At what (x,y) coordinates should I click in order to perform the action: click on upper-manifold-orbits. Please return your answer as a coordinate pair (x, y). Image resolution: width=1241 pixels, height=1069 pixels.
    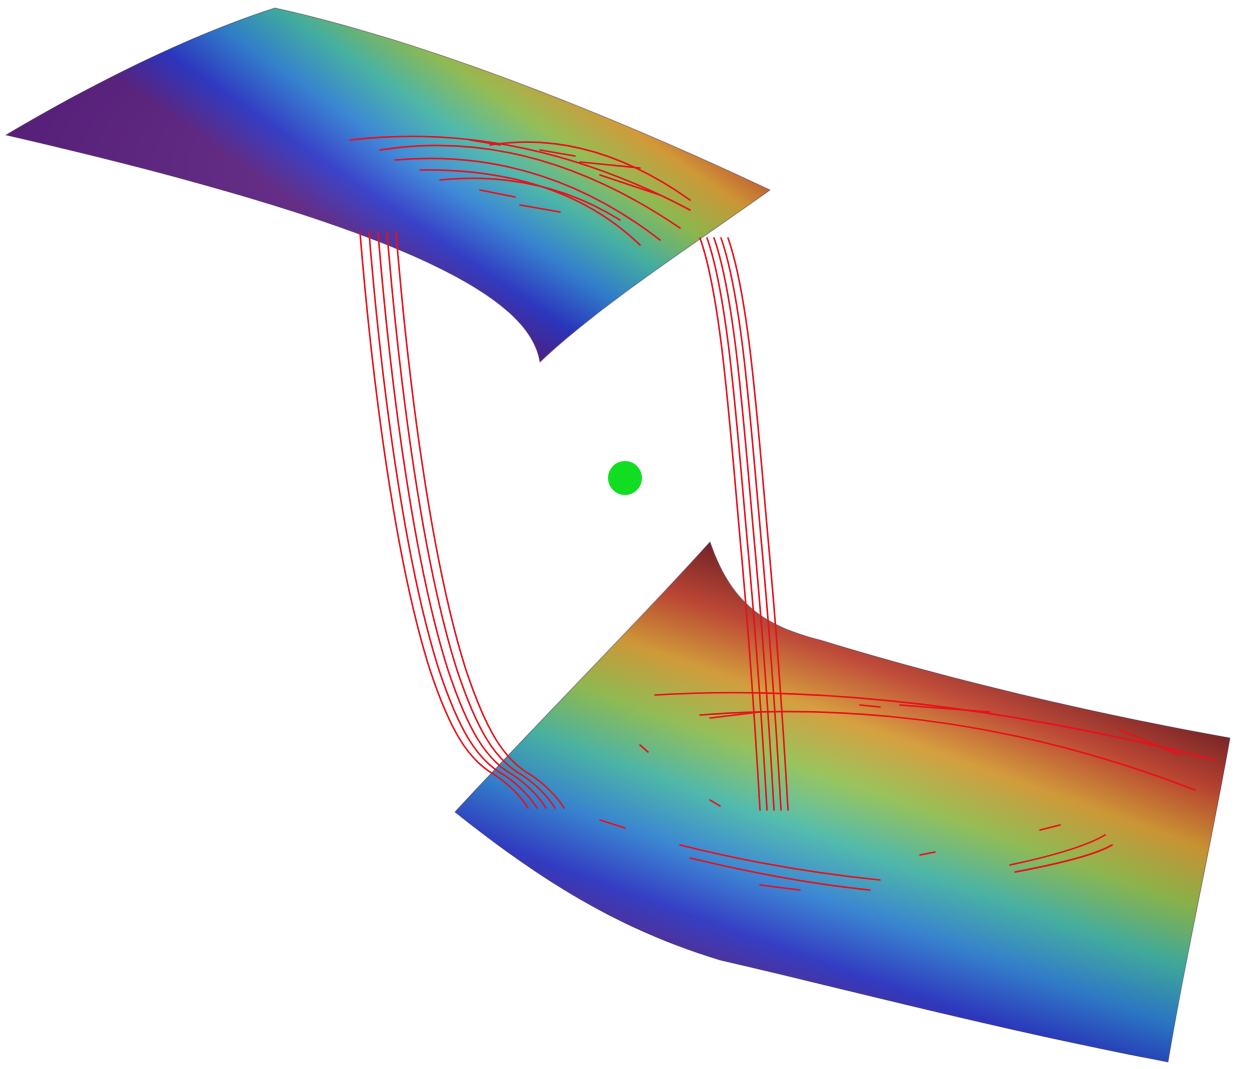
    Looking at the image, I should click on (520, 190).